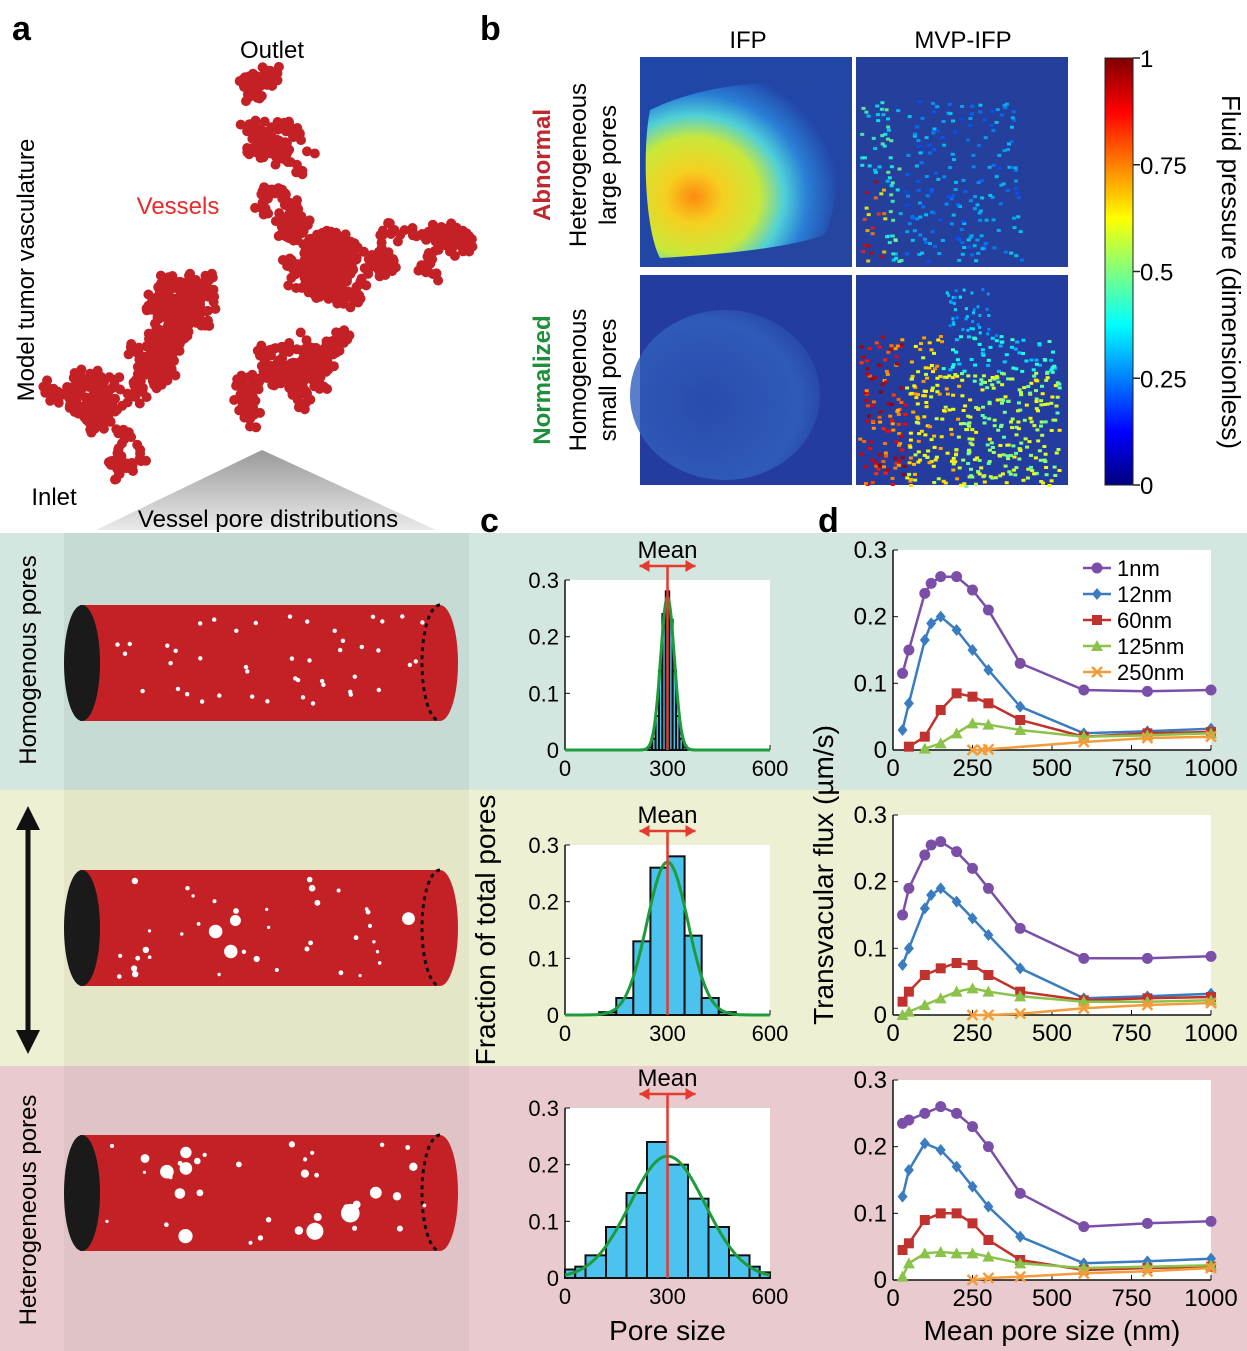 The width and height of the screenshot is (1247, 1351). What do you see at coordinates (1131, 768) in the screenshot?
I see `x-tick-label: 750` at bounding box center [1131, 768].